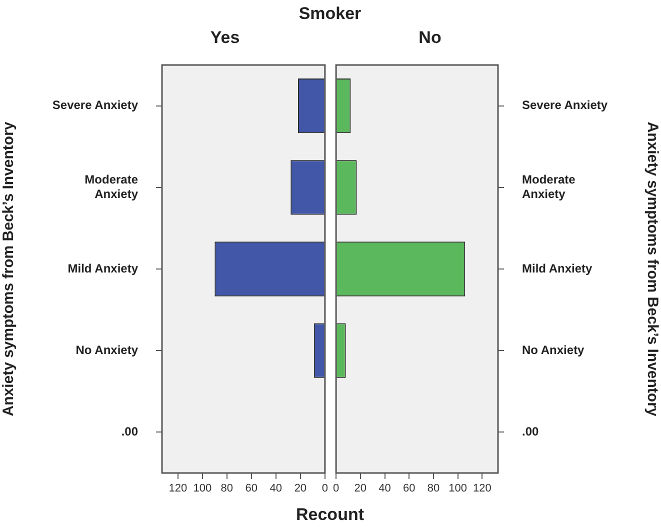 The height and width of the screenshot is (527, 661). I want to click on text: Smoker, so click(330, 14).